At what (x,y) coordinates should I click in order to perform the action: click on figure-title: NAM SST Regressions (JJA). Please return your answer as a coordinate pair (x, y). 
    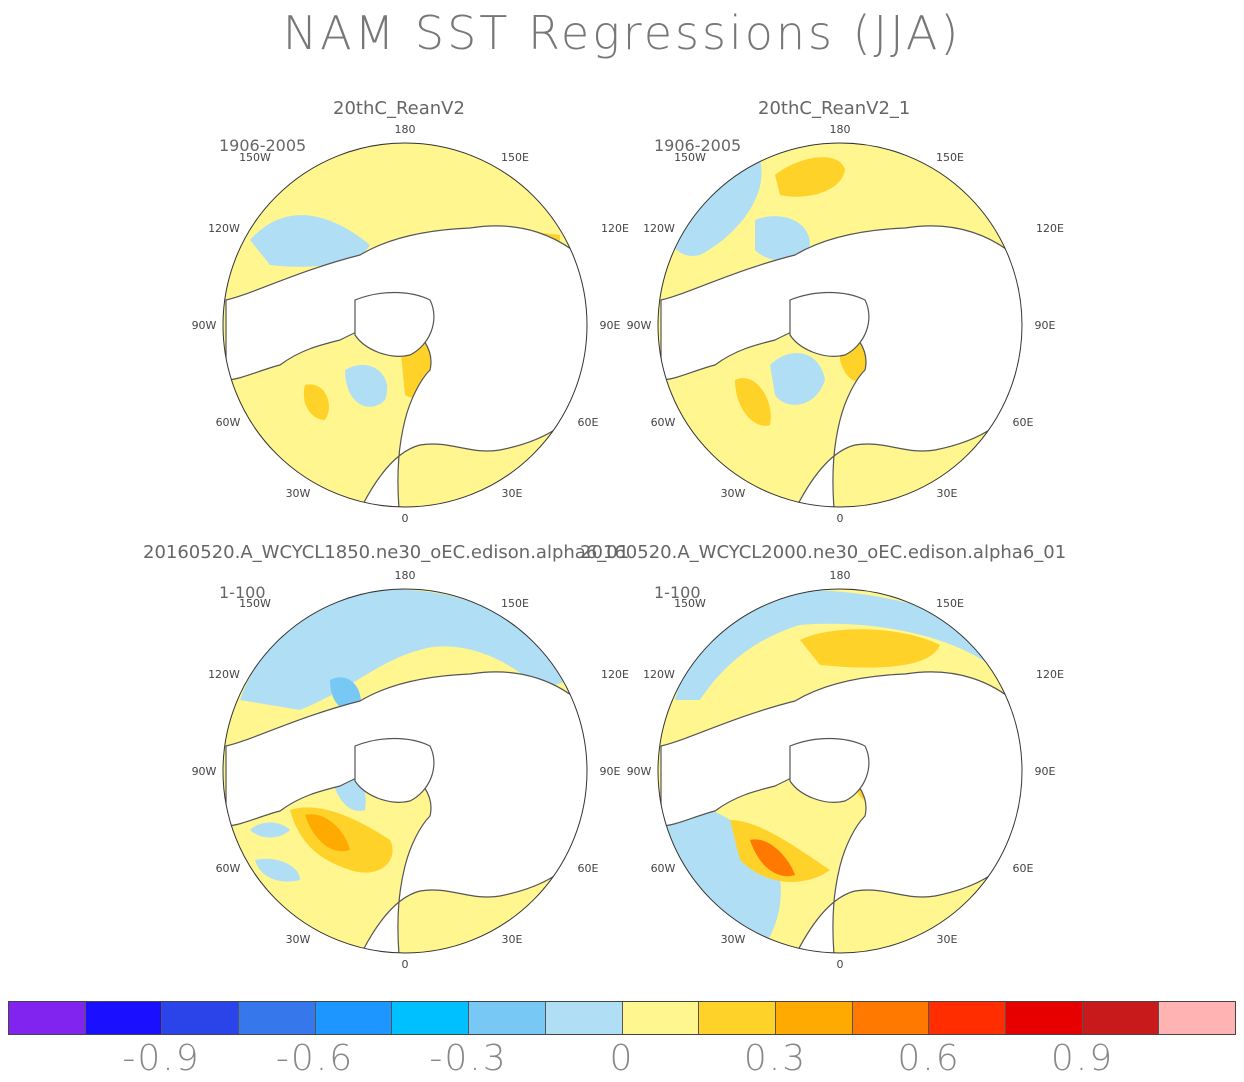
    Looking at the image, I should click on (622, 33).